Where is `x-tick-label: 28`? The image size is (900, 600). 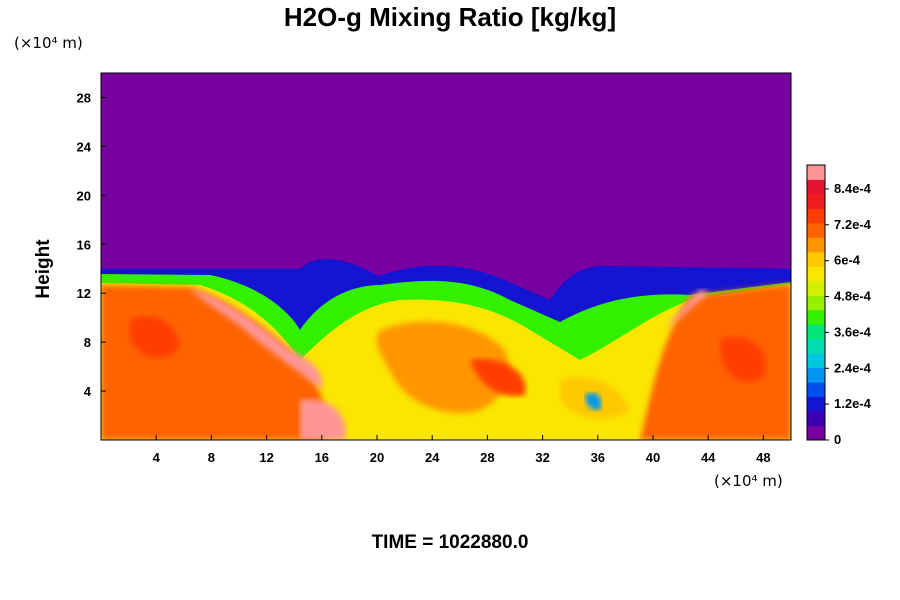 x-tick-label: 28 is located at coordinates (487, 457).